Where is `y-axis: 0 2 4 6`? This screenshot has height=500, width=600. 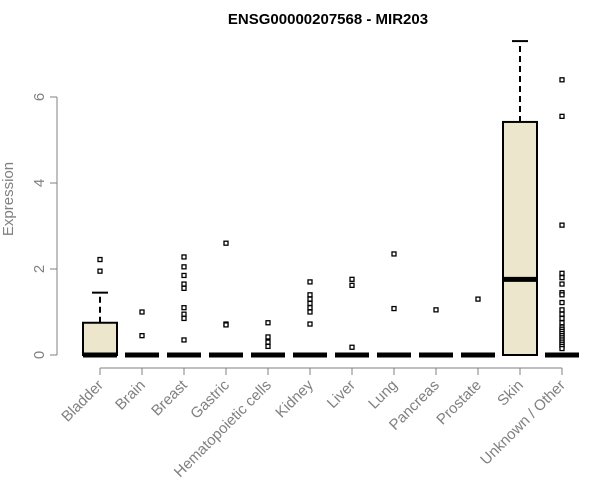
y-axis: 0 2 4 6 is located at coordinates (44, 226).